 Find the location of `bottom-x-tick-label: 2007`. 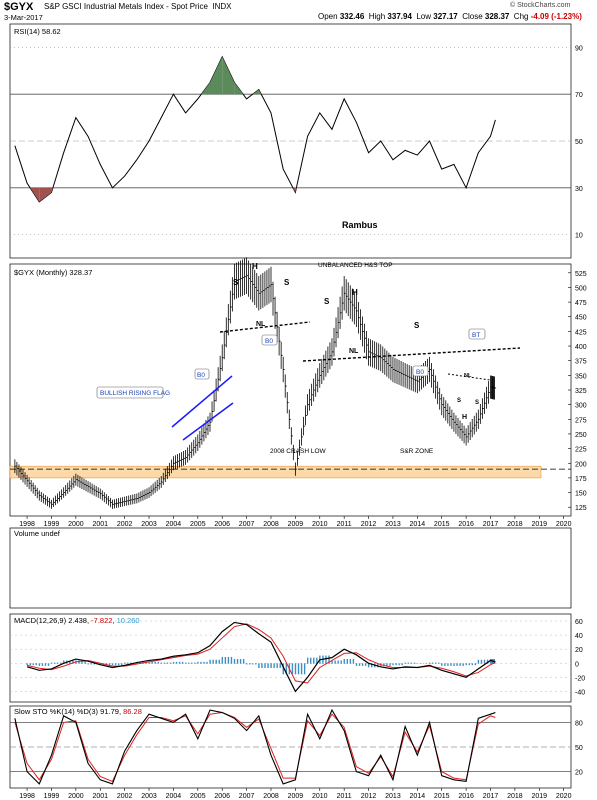

bottom-x-tick-label: 2007 is located at coordinates (247, 796).